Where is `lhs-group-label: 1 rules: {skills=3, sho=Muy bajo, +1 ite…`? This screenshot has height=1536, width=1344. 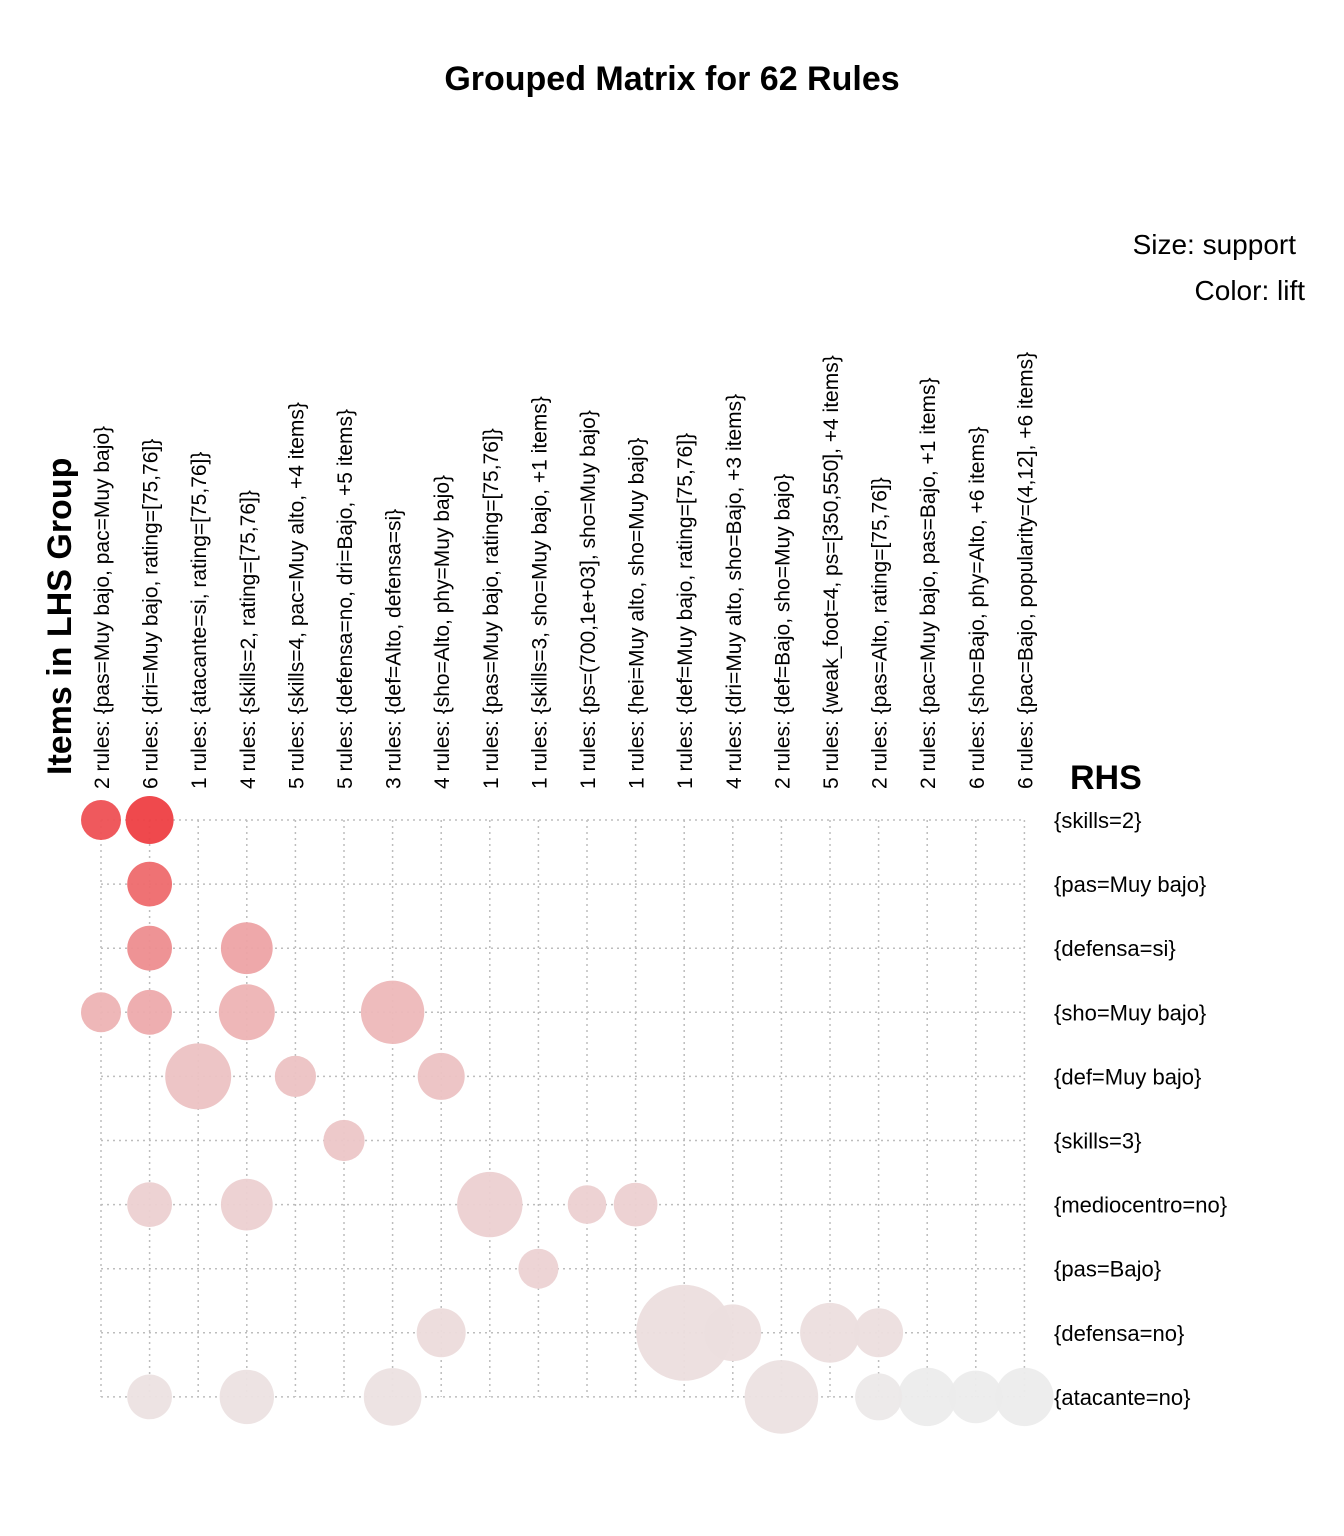
lhs-group-label: 1 rules: {skills=3, sho=Muy bajo, +1 ite… is located at coordinates (539, 592).